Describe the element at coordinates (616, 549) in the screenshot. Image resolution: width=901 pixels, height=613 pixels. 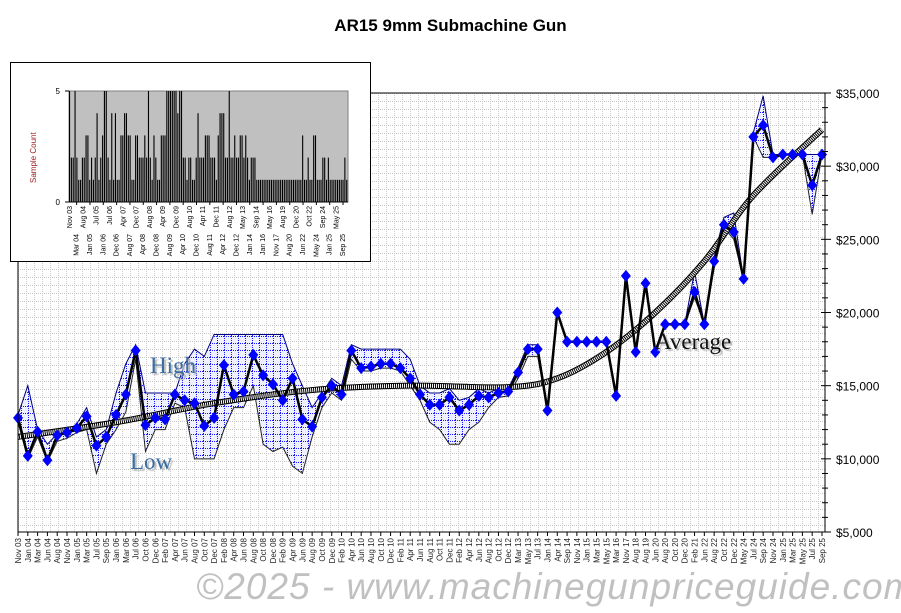
I see `x-tick-label: Mar 16` at that location.